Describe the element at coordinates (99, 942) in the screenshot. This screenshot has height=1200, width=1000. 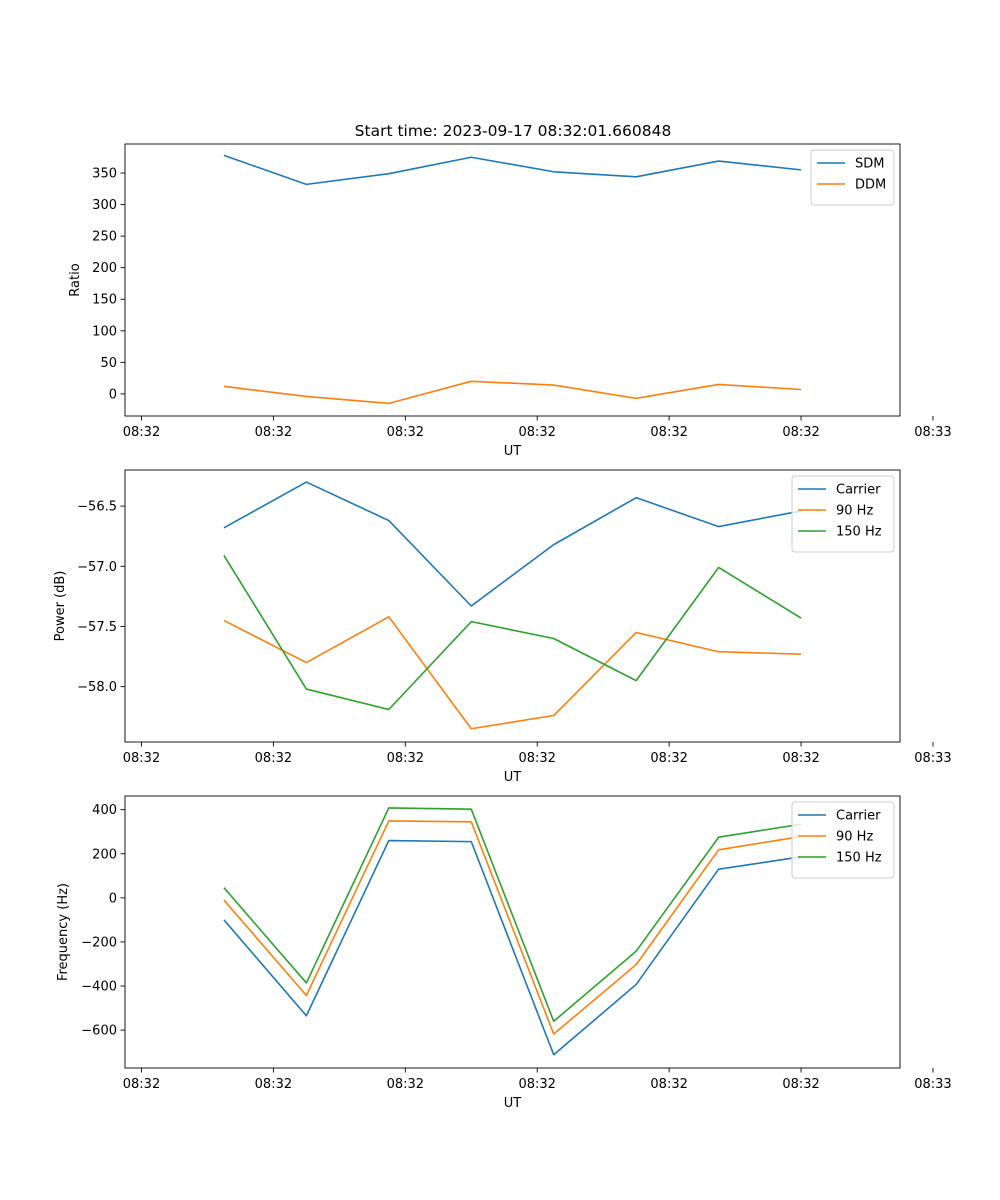
I see `frequency-y-tick-label: −200` at that location.